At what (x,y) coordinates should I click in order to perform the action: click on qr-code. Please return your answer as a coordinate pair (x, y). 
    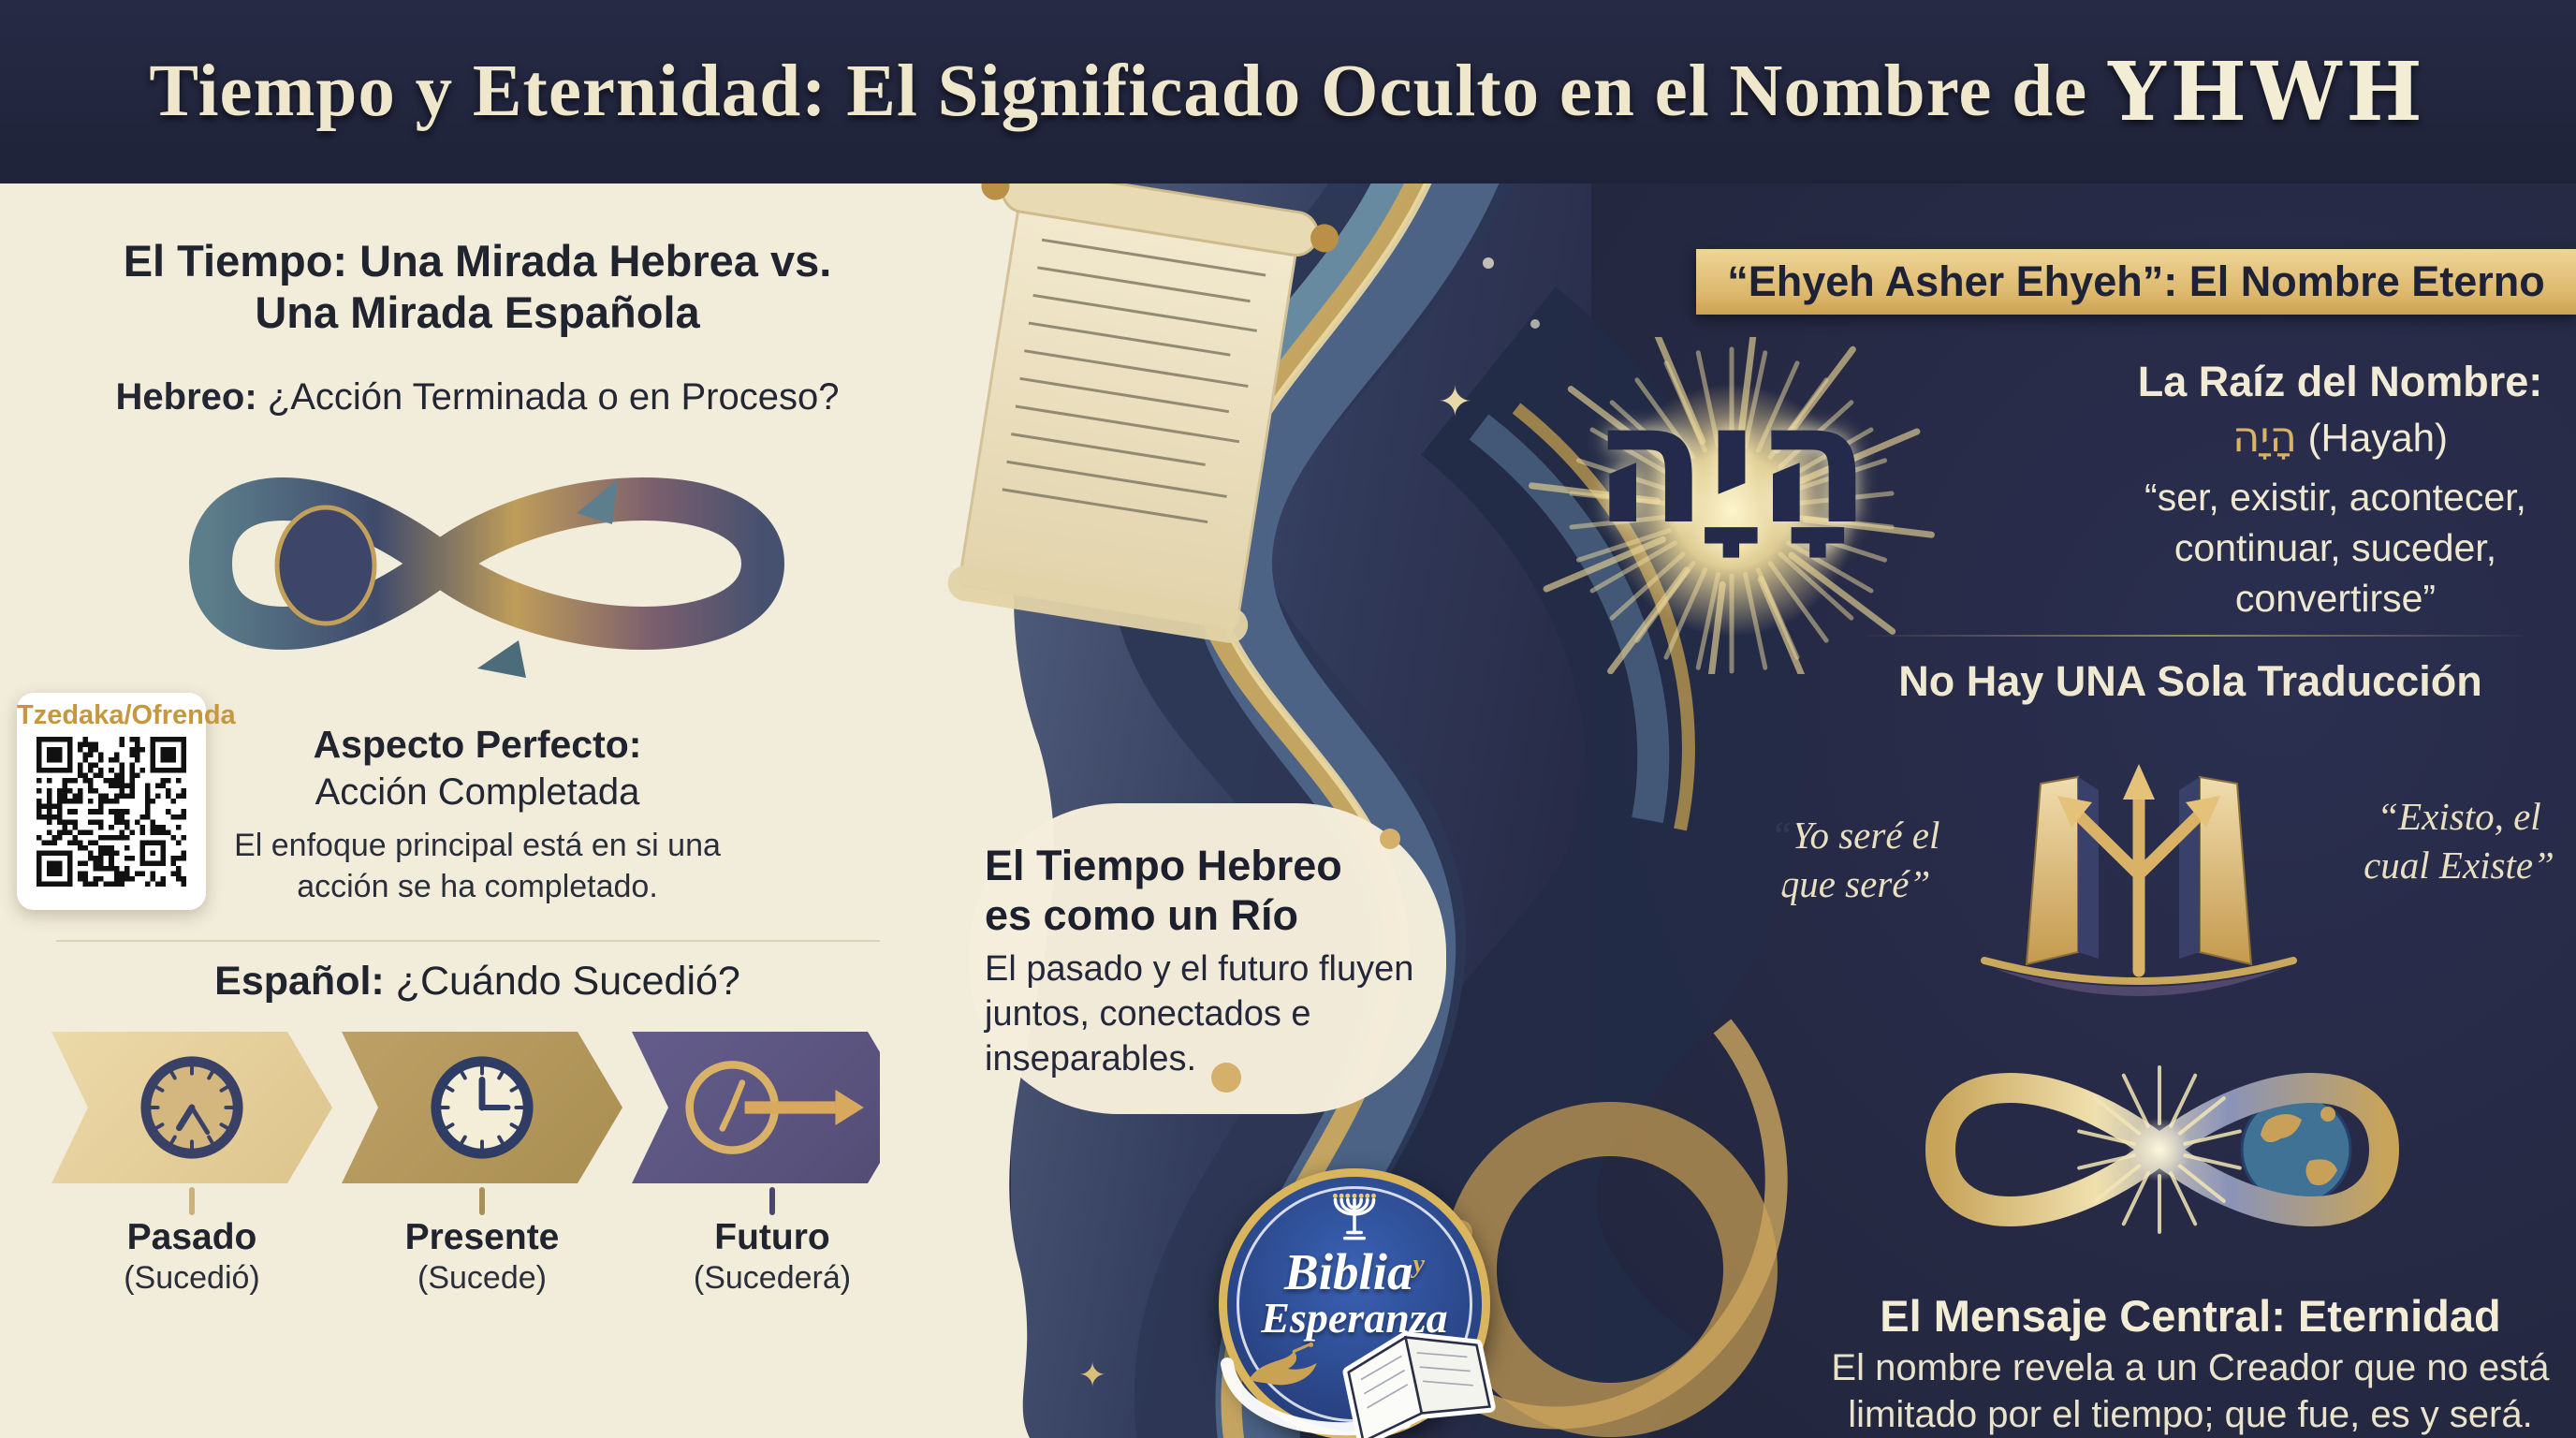
    Looking at the image, I should click on (111, 812).